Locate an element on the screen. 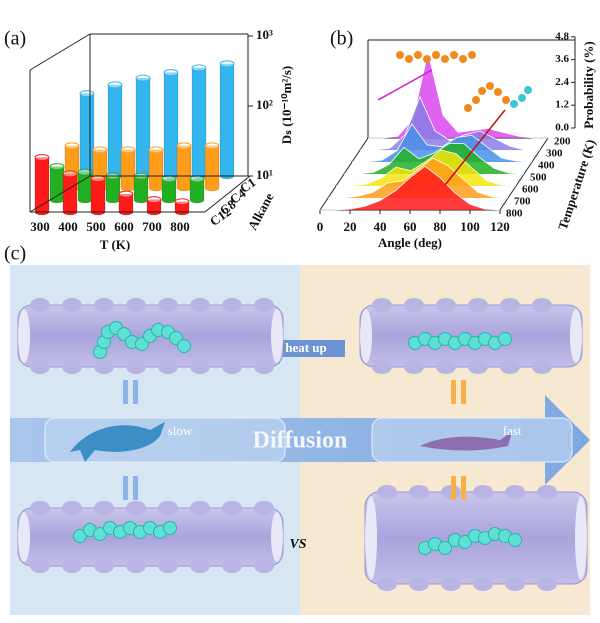 The image size is (600, 623). heat-up-label: heat up is located at coordinates (306, 347).